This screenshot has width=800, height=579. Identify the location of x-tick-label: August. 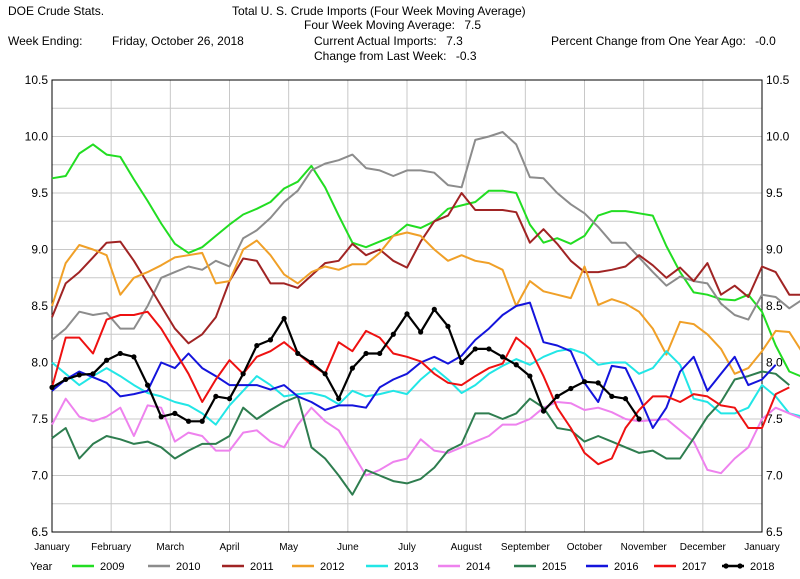
(466, 547).